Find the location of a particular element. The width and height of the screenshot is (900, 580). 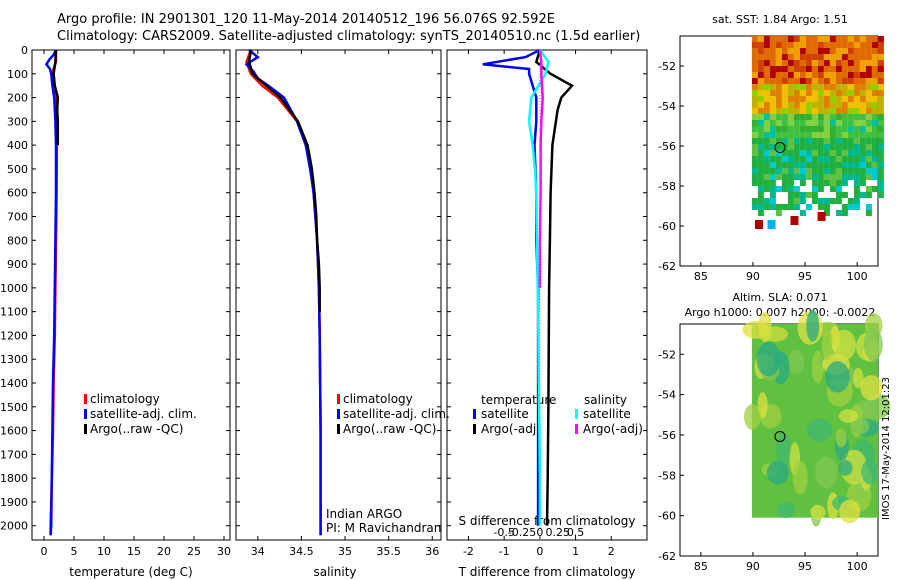

map-x-tick-label: 90 is located at coordinates (753, 566).